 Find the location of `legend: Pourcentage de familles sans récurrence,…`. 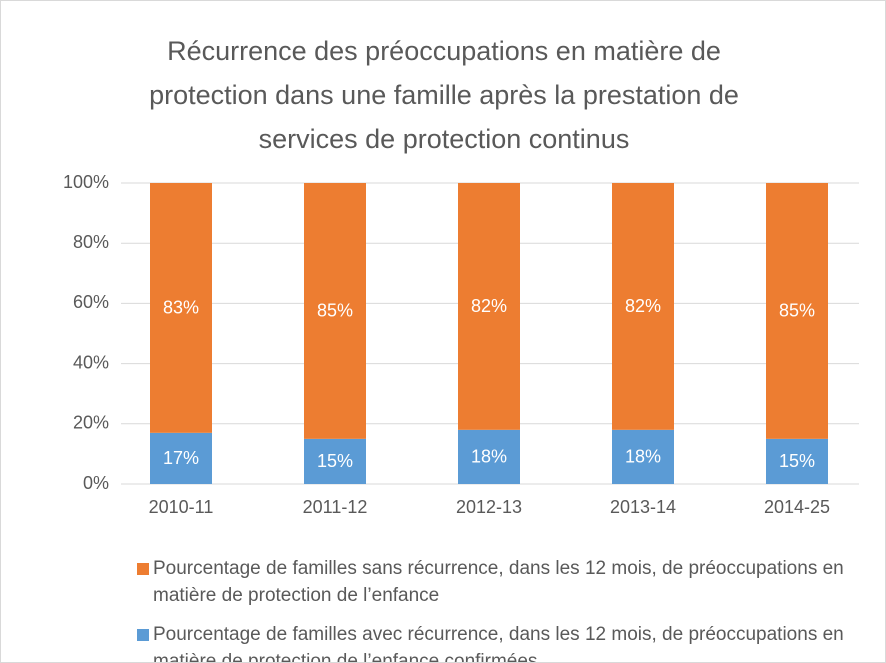

legend: Pourcentage de familles sans récurrence,… is located at coordinates (497, 609).